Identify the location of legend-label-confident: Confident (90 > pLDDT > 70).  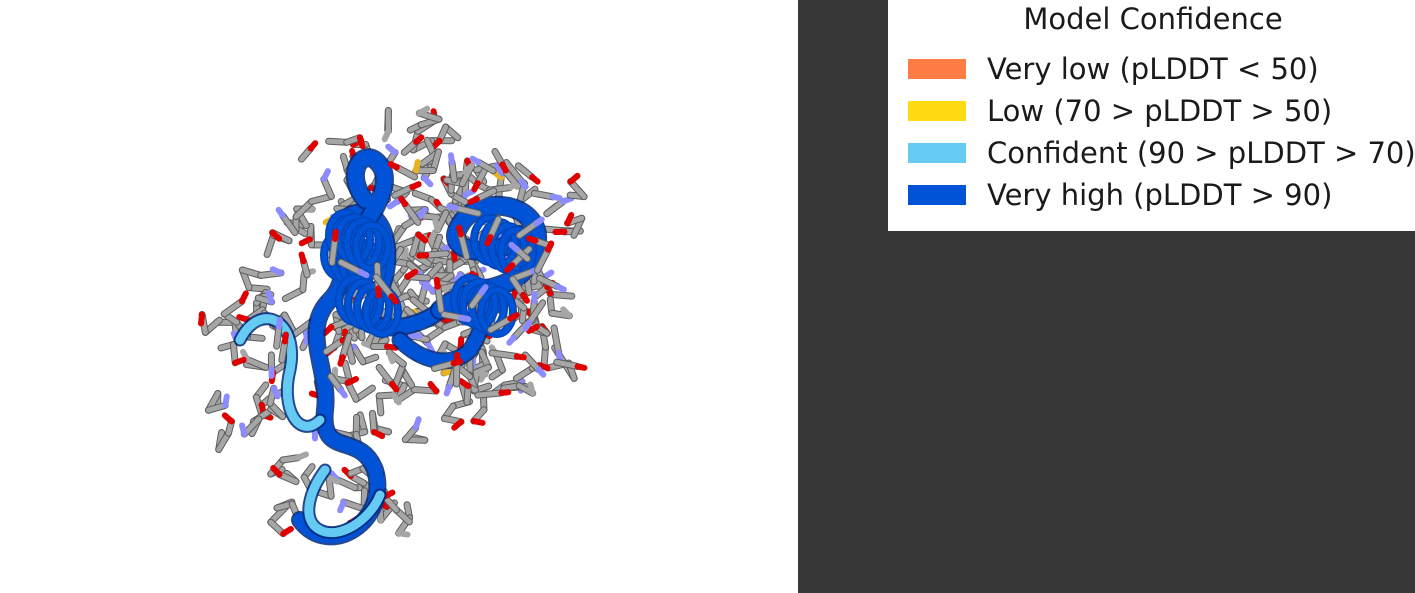
(1201, 153).